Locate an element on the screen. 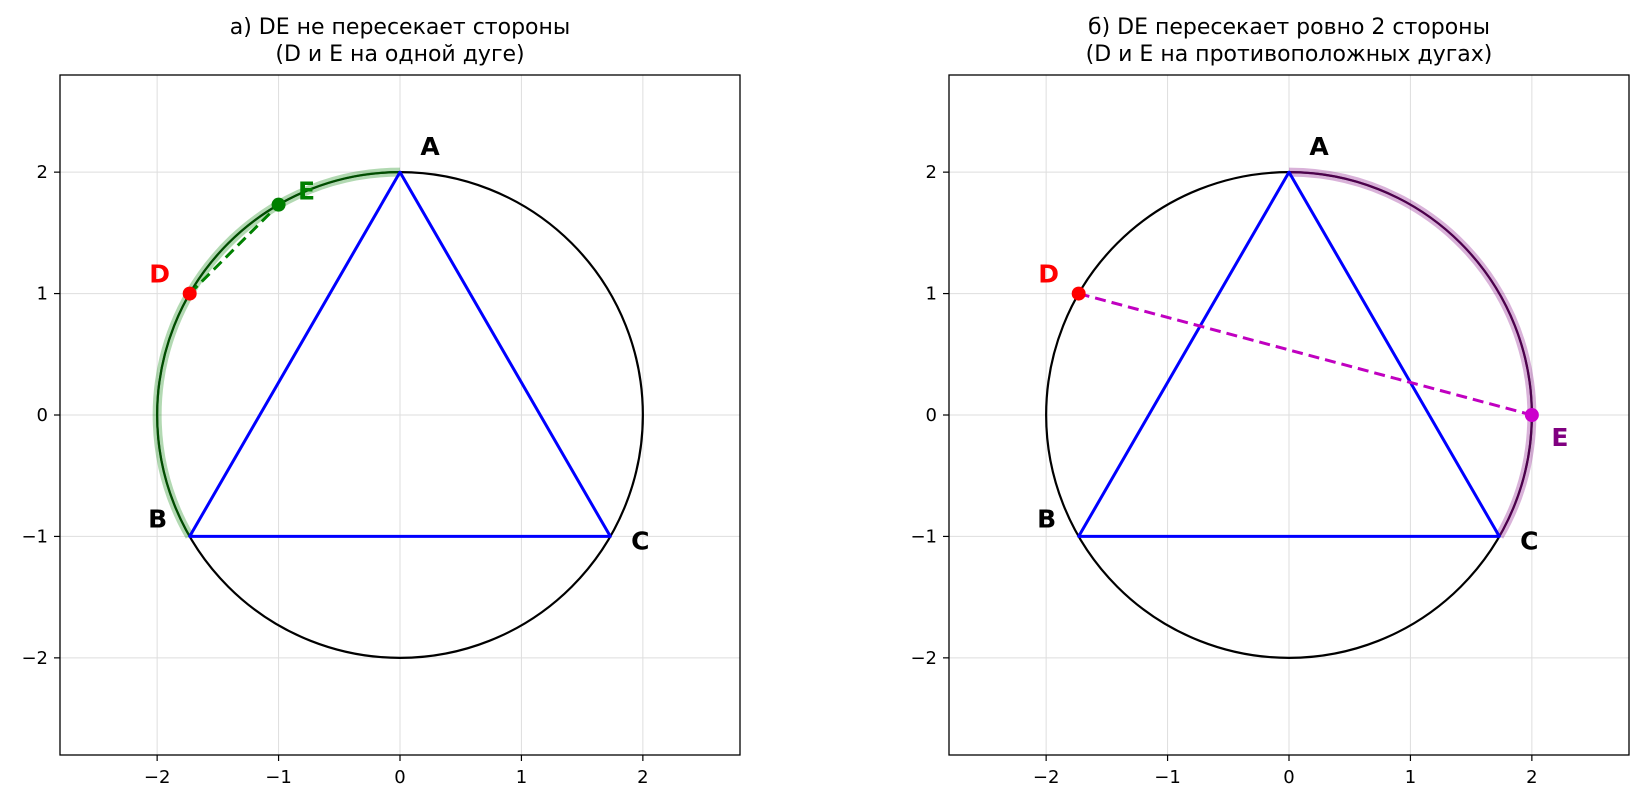 The image size is (1644, 805). highlight-arc-core is located at coordinates (1410, 354).